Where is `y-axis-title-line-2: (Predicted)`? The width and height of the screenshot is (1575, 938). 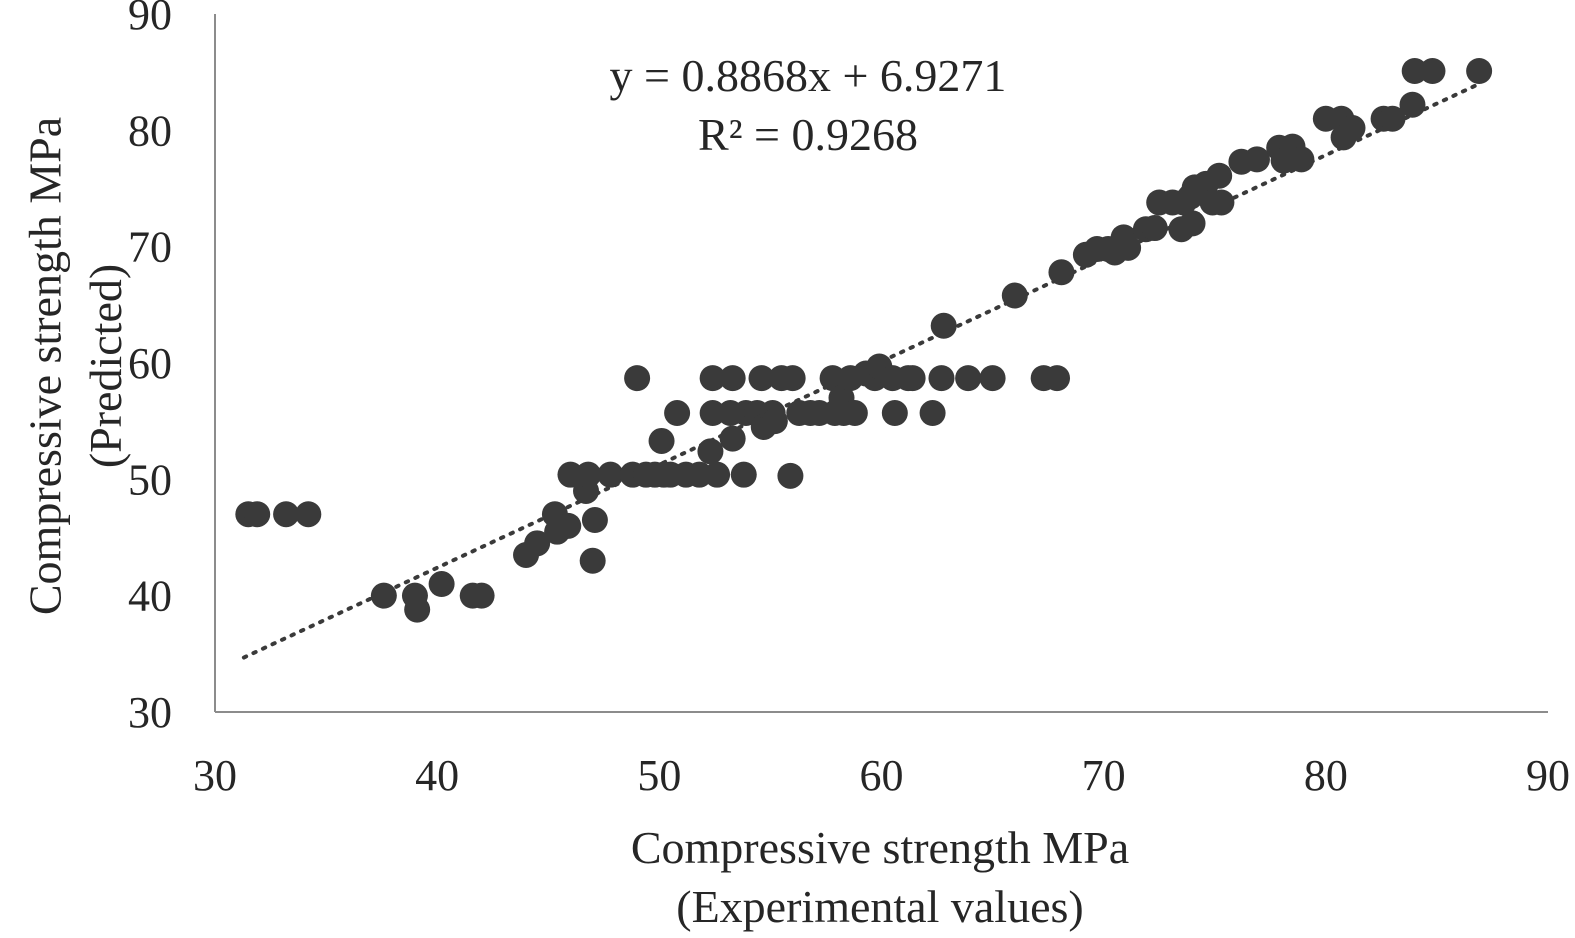
y-axis-title-line-2: (Predicted) is located at coordinates (105, 366).